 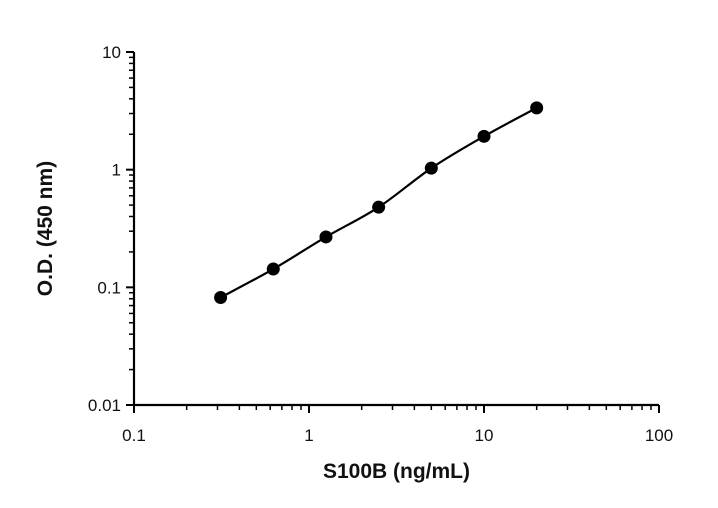 What do you see at coordinates (659, 435) in the screenshot?
I see `x-tick-label: 100` at bounding box center [659, 435].